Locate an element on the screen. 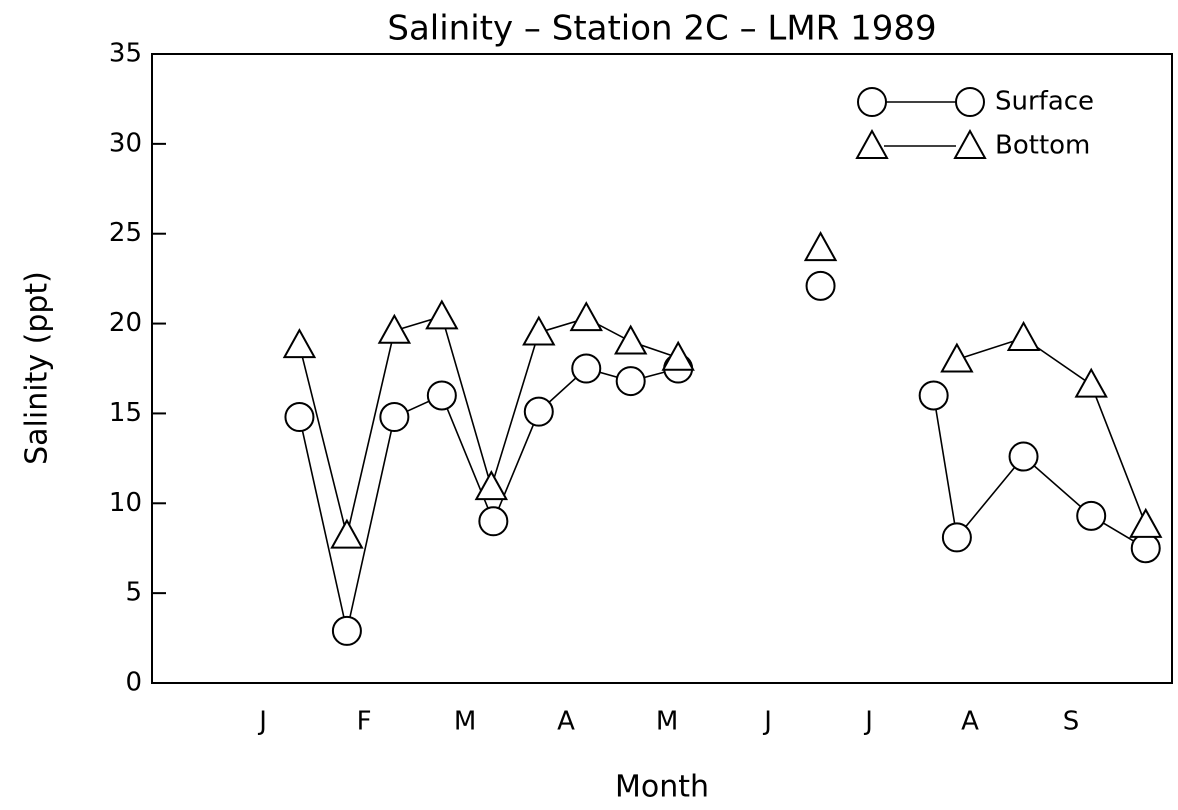  y-tick-label: 15 is located at coordinates (125, 413).